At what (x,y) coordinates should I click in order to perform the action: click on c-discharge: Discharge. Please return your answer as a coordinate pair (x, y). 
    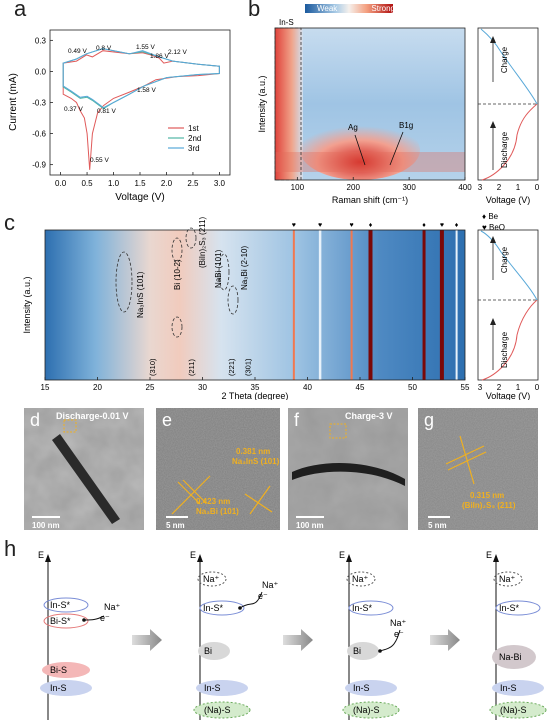
    Looking at the image, I should click on (504, 349).